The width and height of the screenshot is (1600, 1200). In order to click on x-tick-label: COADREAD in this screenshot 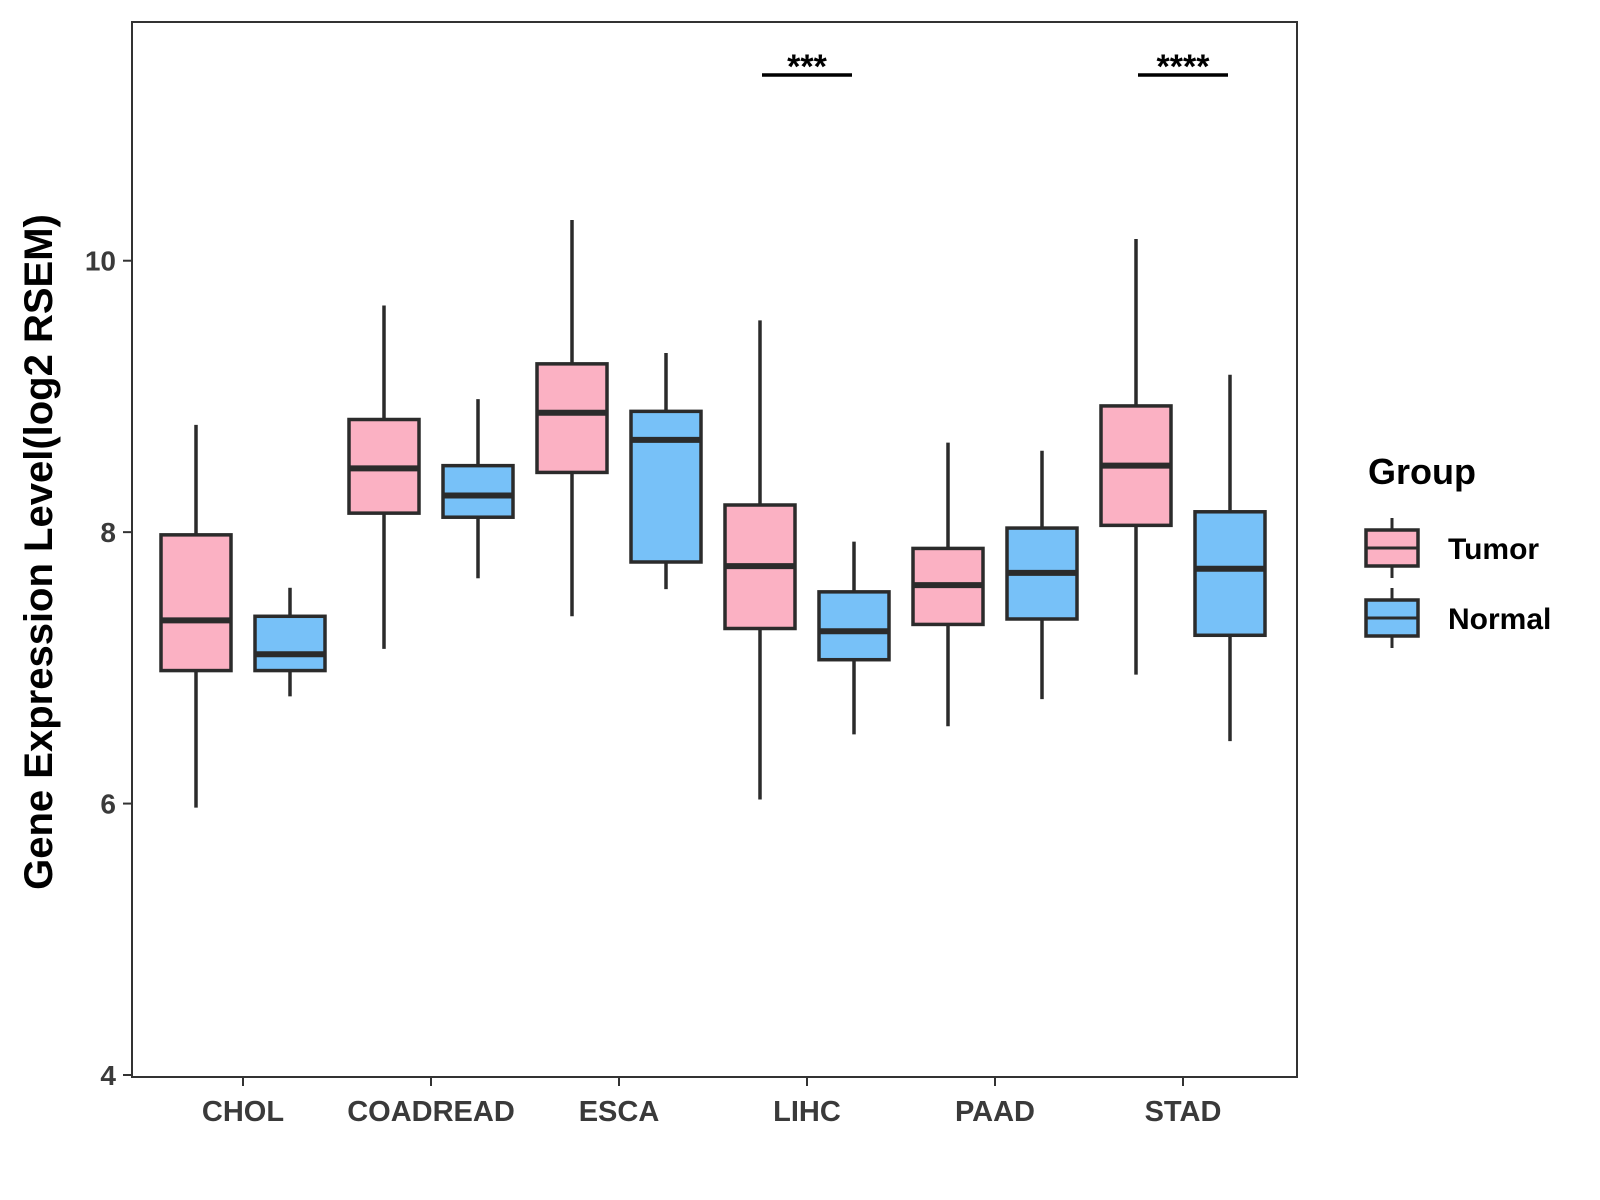, I will do `click(431, 1112)`.